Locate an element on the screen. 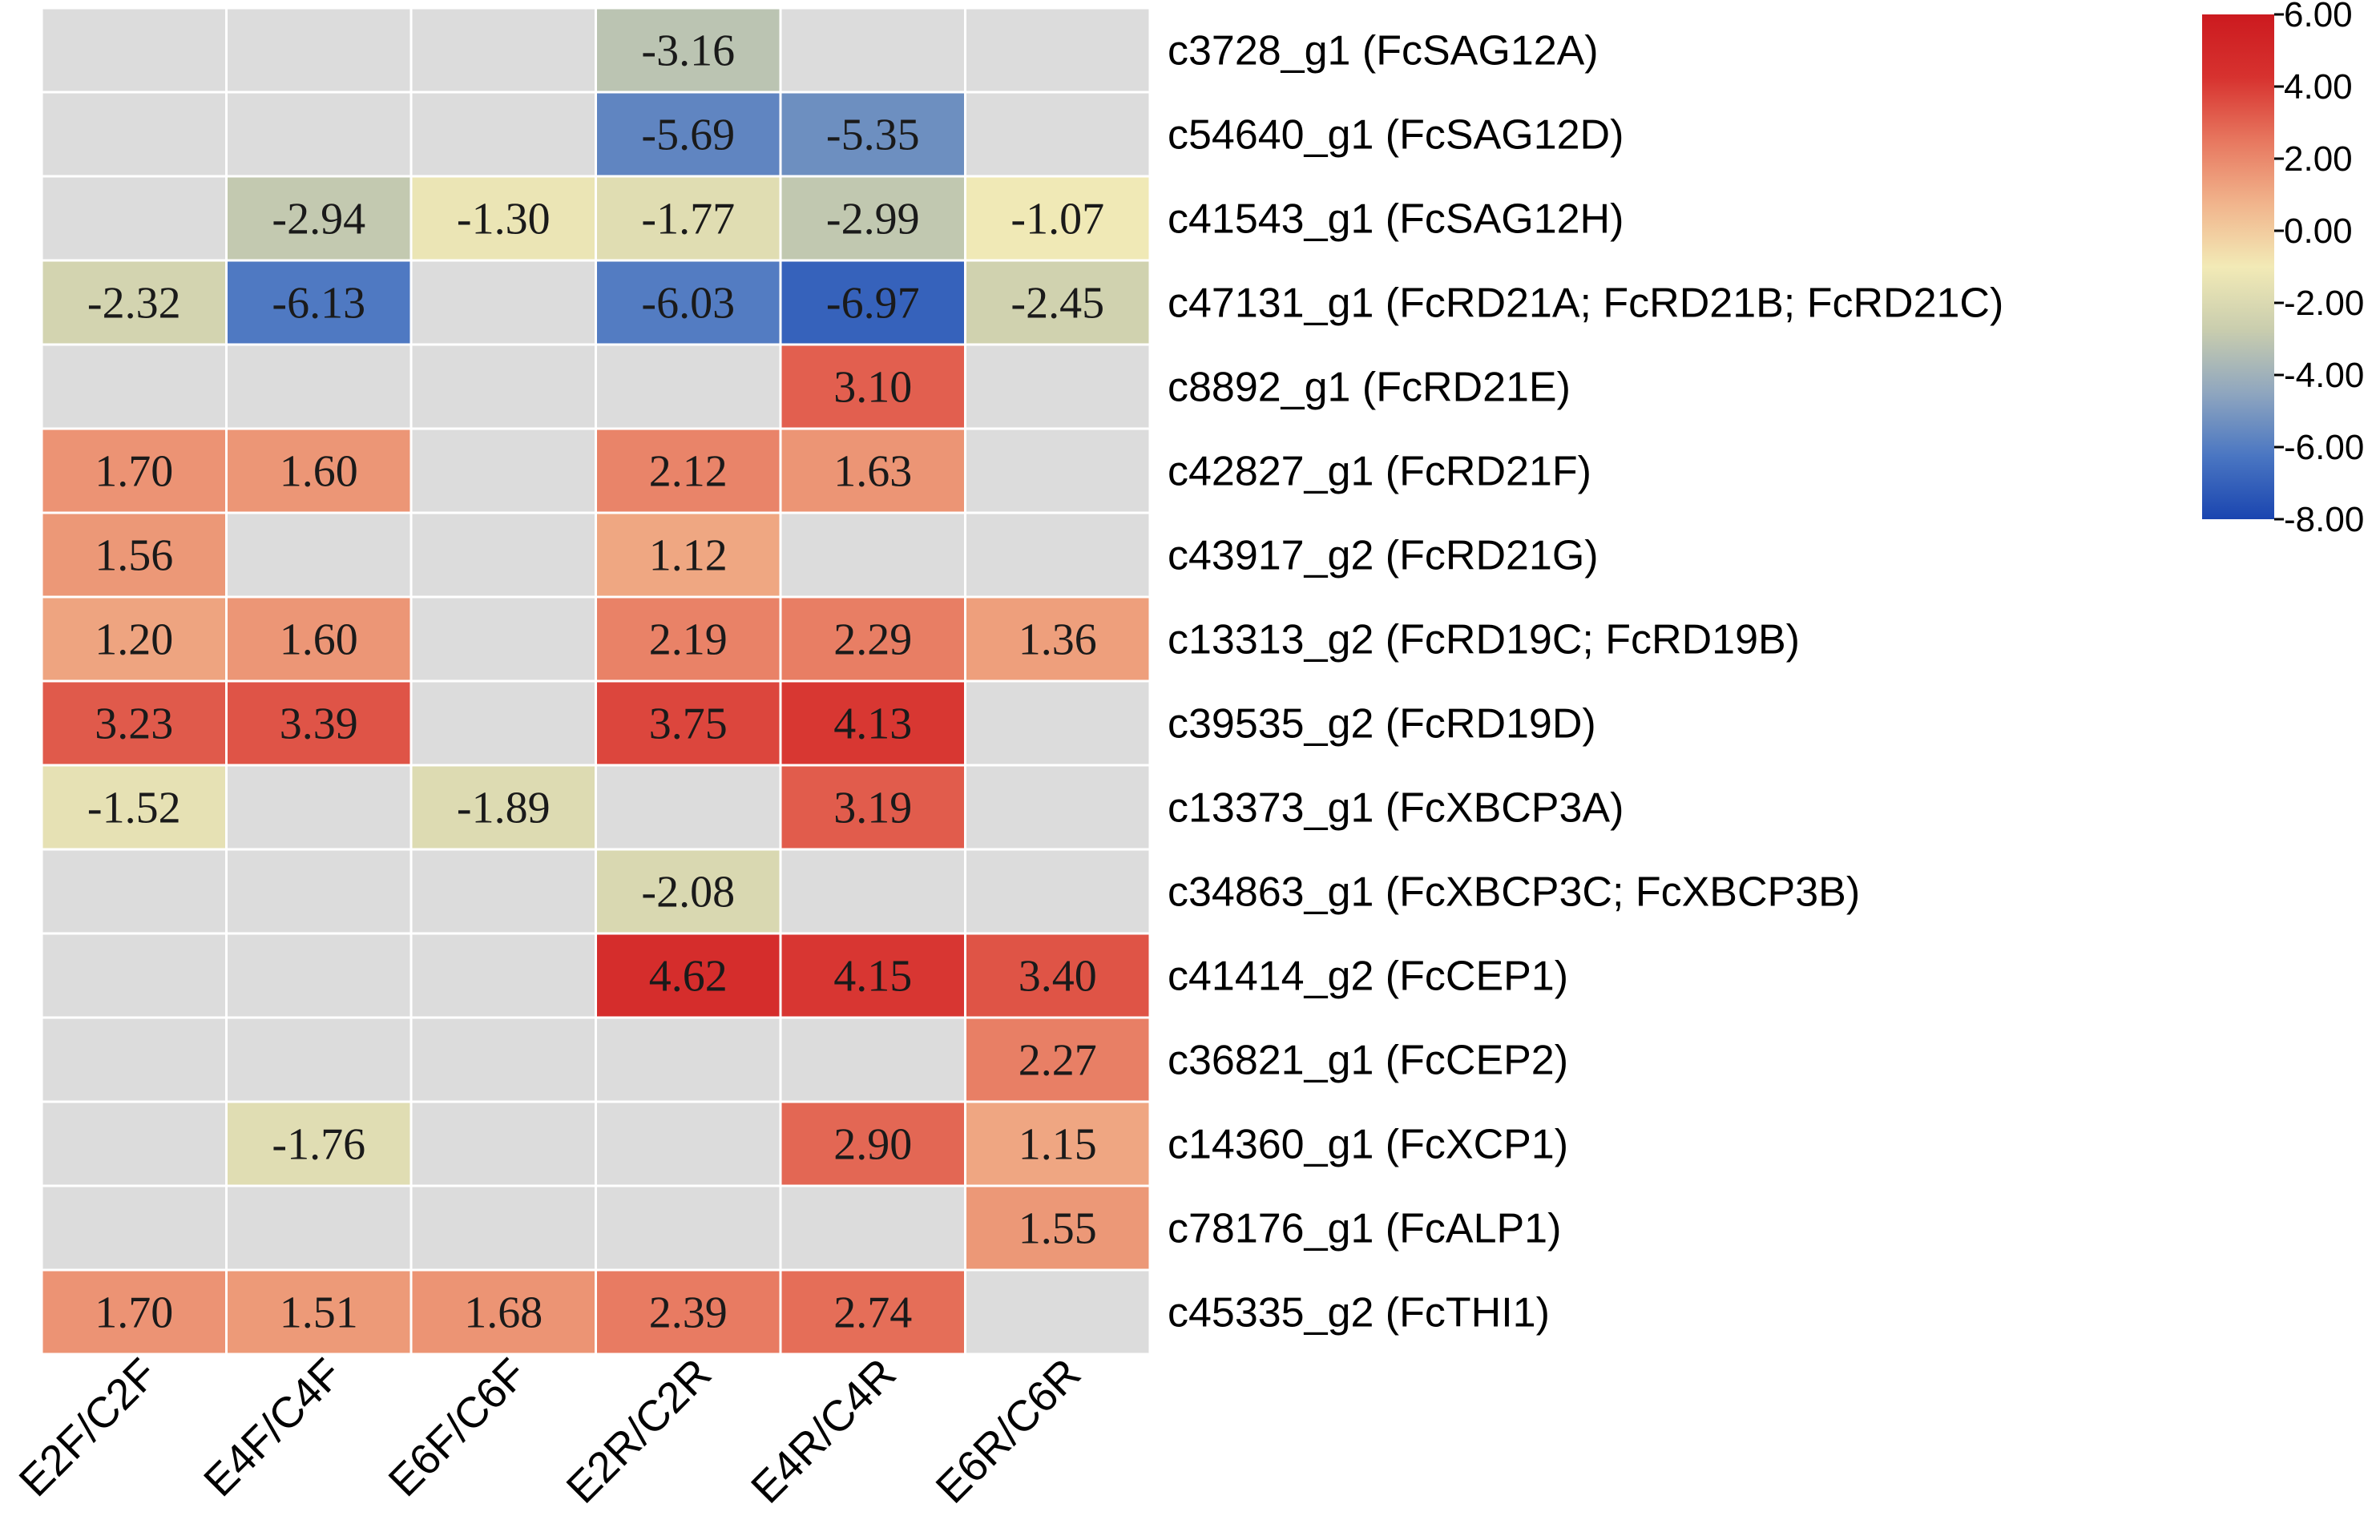 Image resolution: width=2380 pixels, height=1540 pixels. cell-value-label: -6.03 is located at coordinates (688, 304).